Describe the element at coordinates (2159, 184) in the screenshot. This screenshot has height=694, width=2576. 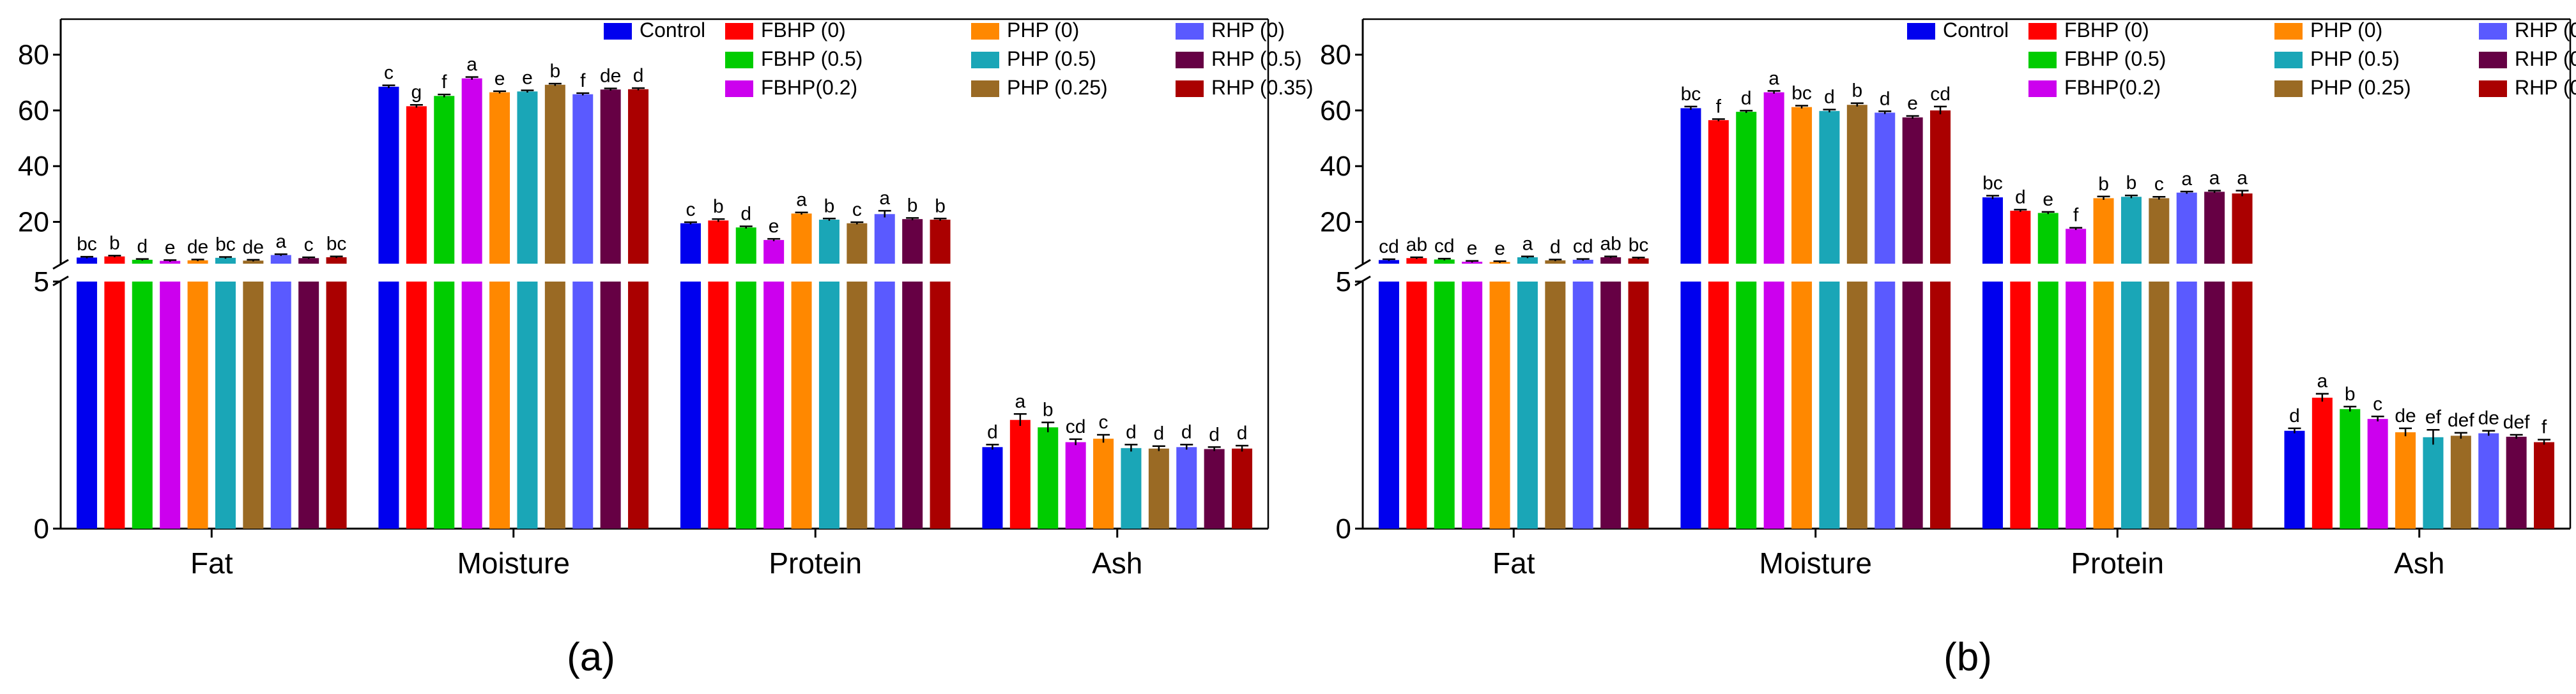
I see `significance-letter: c` at that location.